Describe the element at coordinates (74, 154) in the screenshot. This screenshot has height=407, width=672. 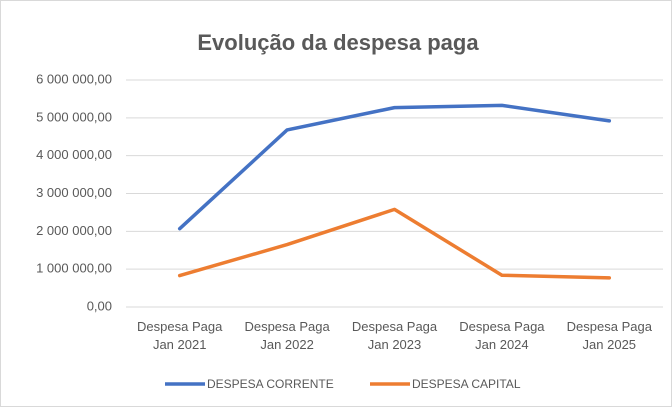
I see `y-tick-label: 4 000 000,00` at that location.